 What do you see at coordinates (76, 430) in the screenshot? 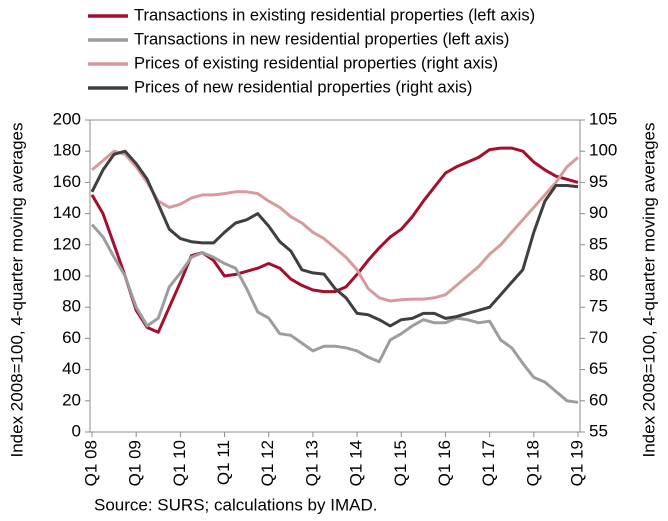
I see `y-tick-label: 0` at bounding box center [76, 430].